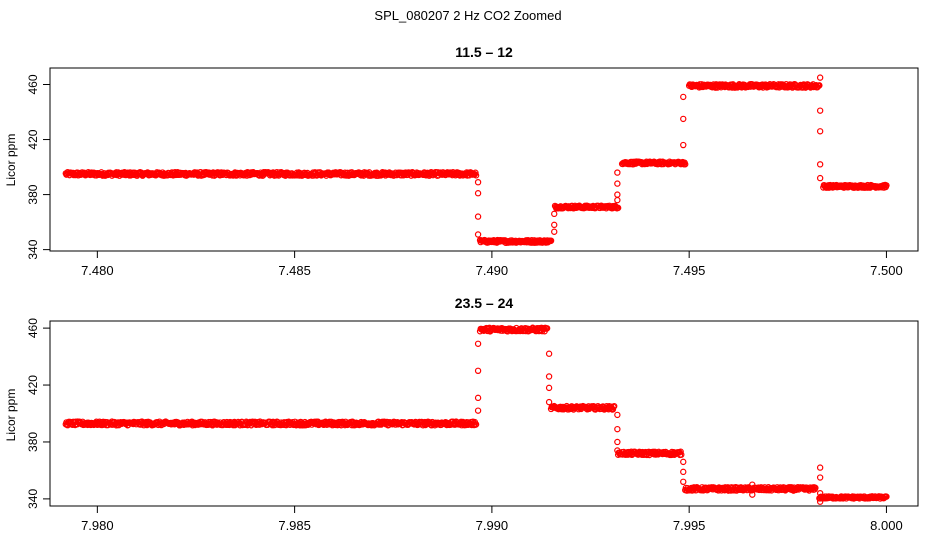 This screenshot has width=936, height=540. Describe the element at coordinates (484, 52) in the screenshot. I see `panel-title: 11.5 – 12` at that location.